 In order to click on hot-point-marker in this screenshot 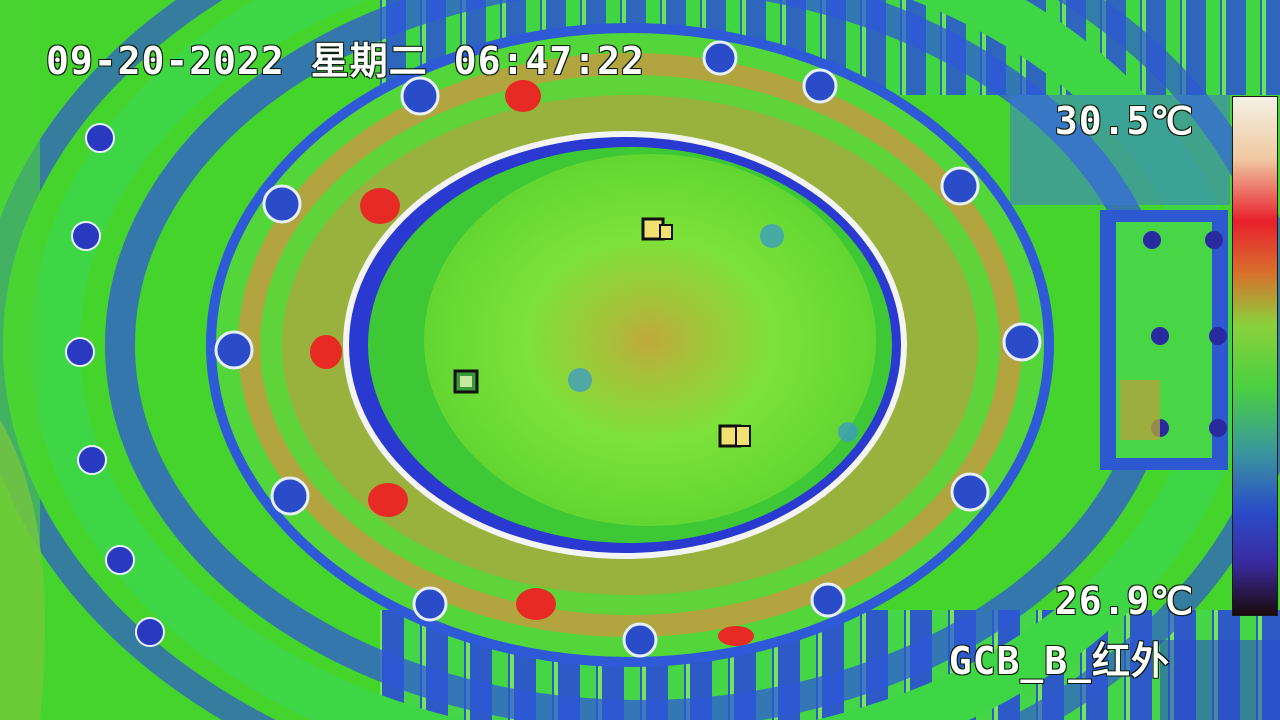, I will do `click(657, 229)`.